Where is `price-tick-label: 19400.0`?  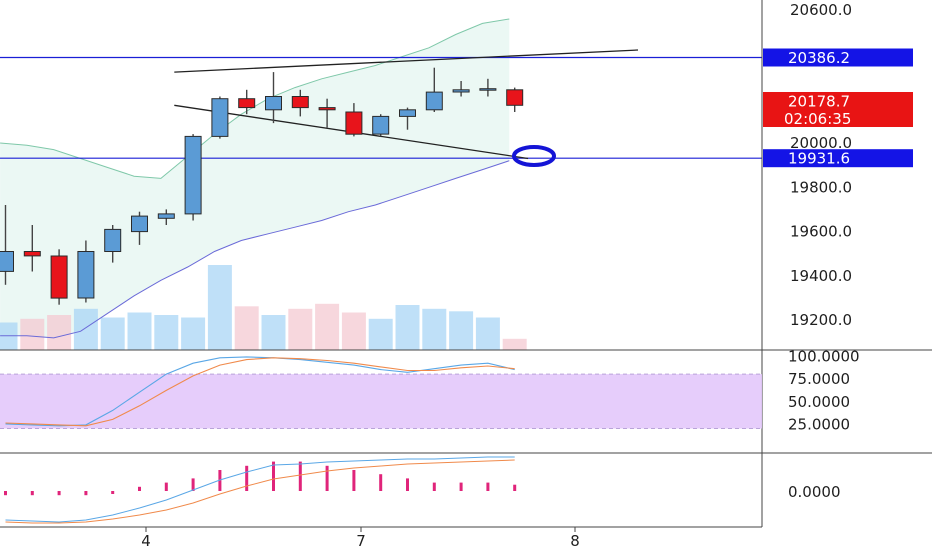 price-tick-label: 19400.0 is located at coordinates (821, 276).